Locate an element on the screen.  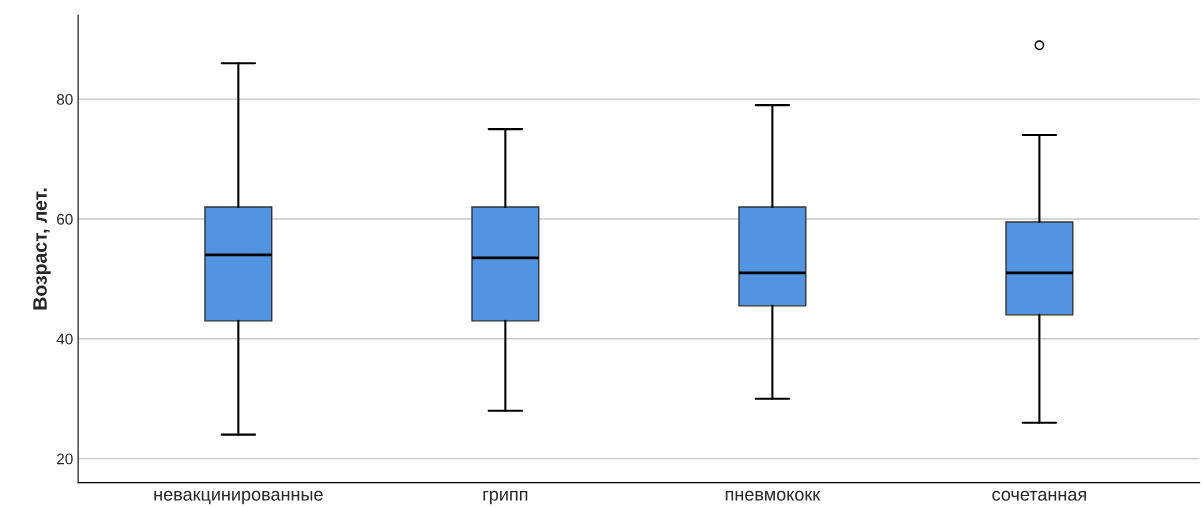
y-axis-title: Возраст, лет. is located at coordinates (42, 249).